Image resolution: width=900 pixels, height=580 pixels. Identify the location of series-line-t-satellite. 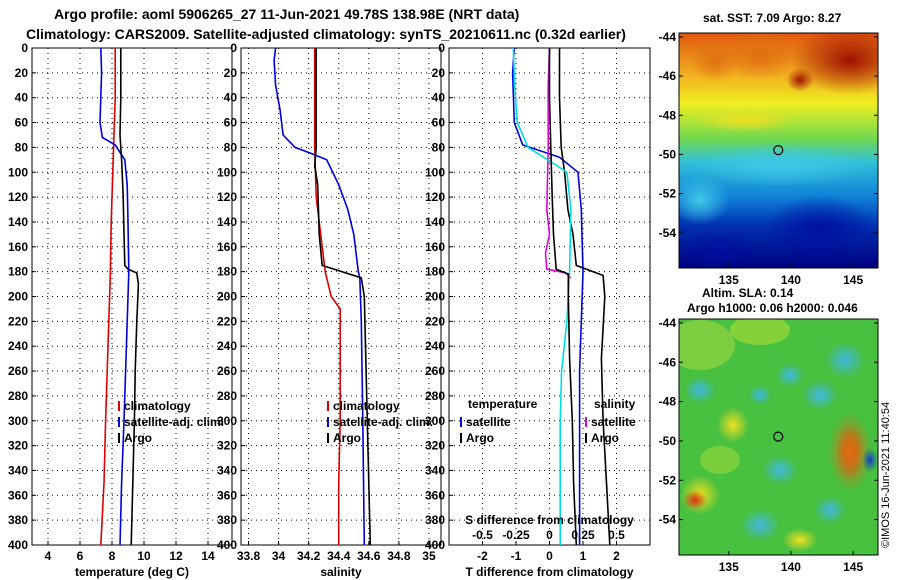
(547, 296).